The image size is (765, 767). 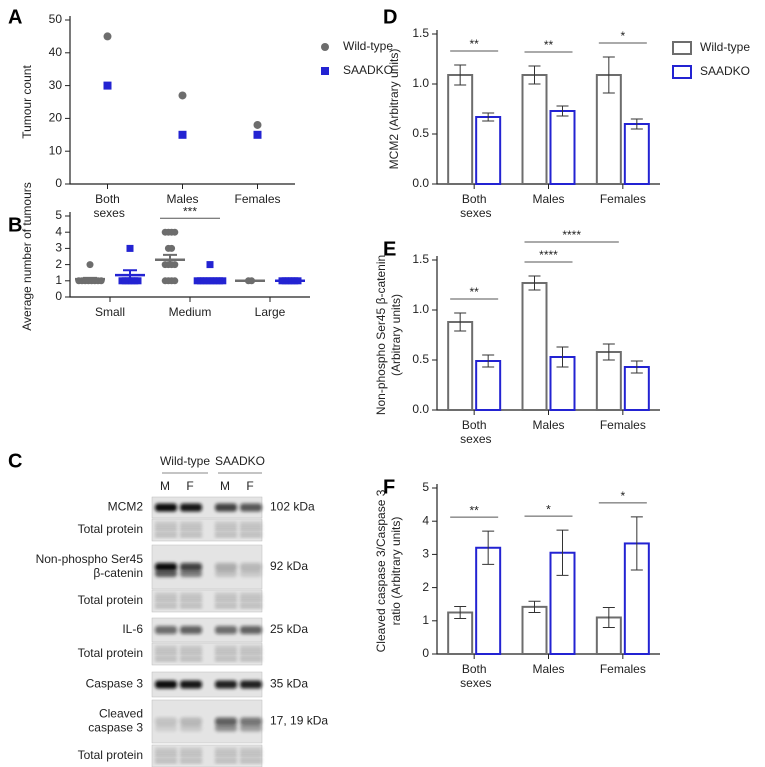 I want to click on y-tick-label: 0.0, so click(x=420, y=409).